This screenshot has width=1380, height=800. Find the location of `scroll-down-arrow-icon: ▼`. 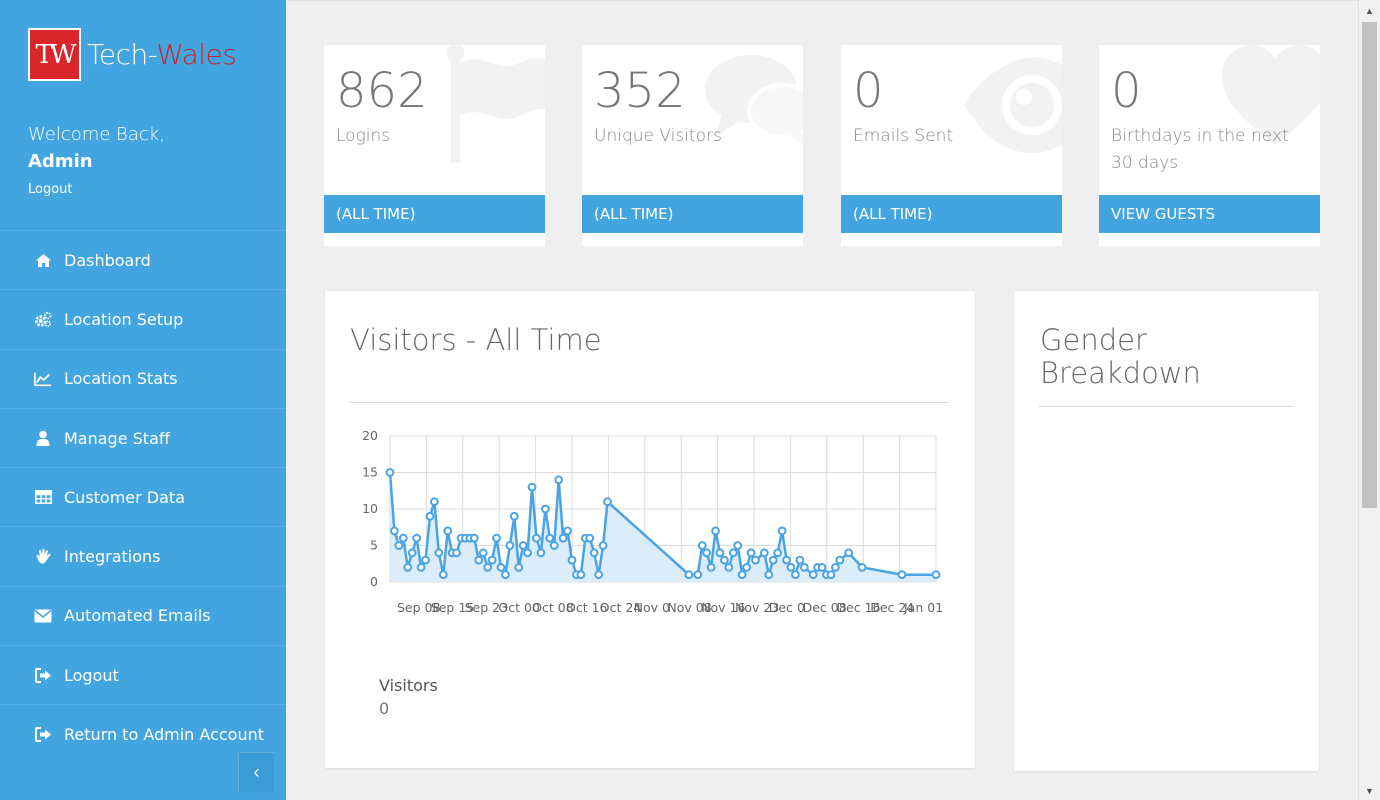

scroll-down-arrow-icon: ▼ is located at coordinates (1369, 791).